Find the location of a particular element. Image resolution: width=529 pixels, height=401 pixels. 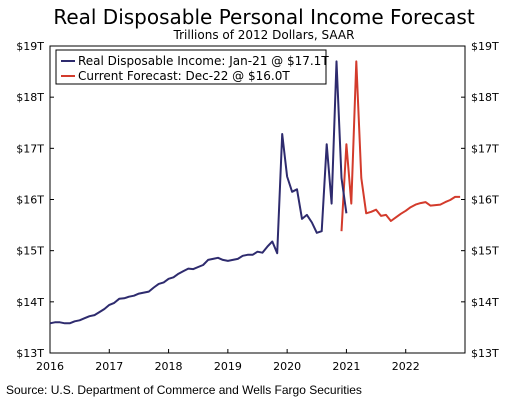

x-axis: 2016 2017 2018 2019 2020 2021 2022 is located at coordinates (228, 361).